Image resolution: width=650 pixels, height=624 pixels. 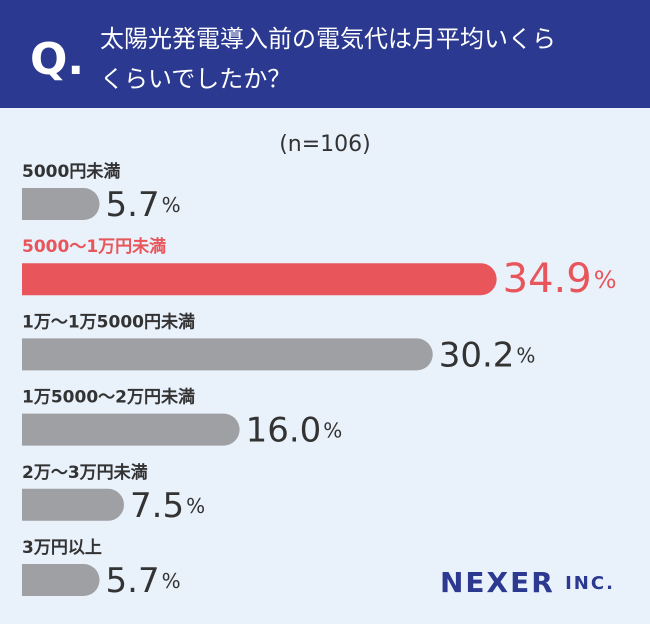 What do you see at coordinates (71, 171) in the screenshot?
I see `category-label: 5000円未満` at bounding box center [71, 171].